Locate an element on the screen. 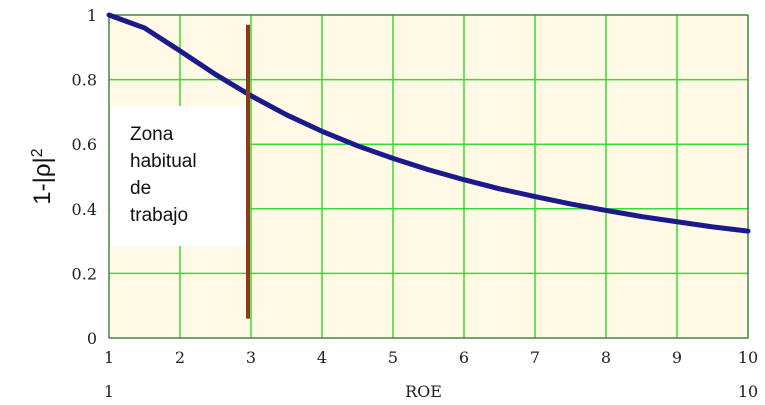 This screenshot has height=405, width=765. annotation-box is located at coordinates (179, 176).